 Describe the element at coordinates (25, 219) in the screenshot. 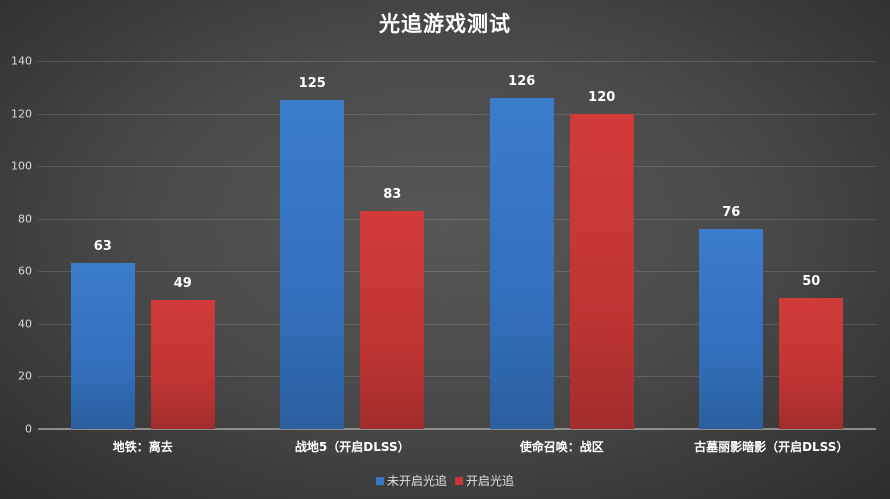

I see `y-tick-label: 80` at that location.